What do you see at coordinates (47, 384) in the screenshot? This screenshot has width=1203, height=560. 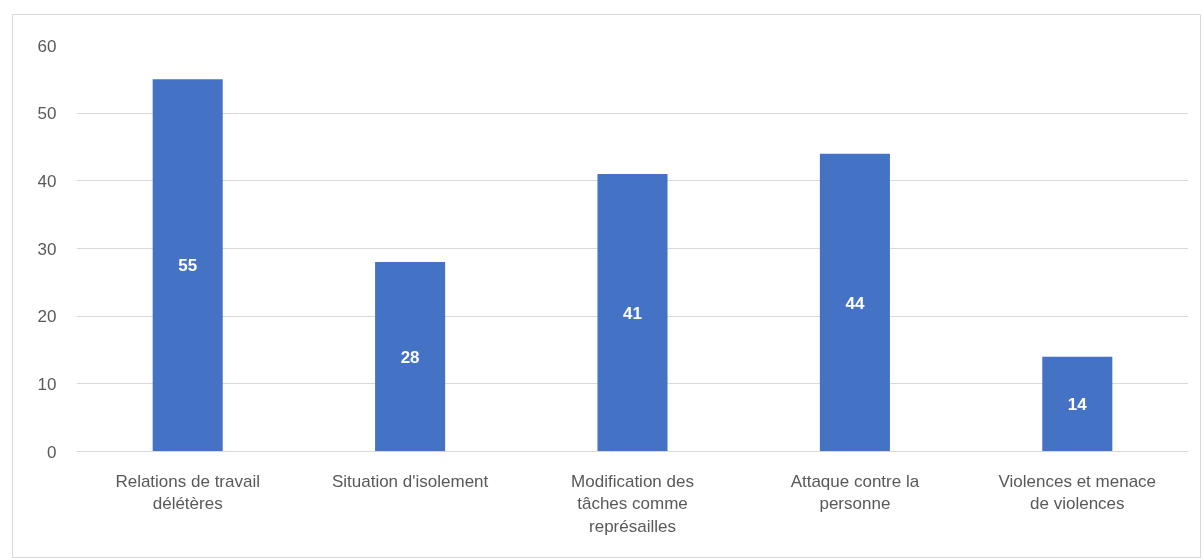 I see `y-tick-label: 10` at bounding box center [47, 384].